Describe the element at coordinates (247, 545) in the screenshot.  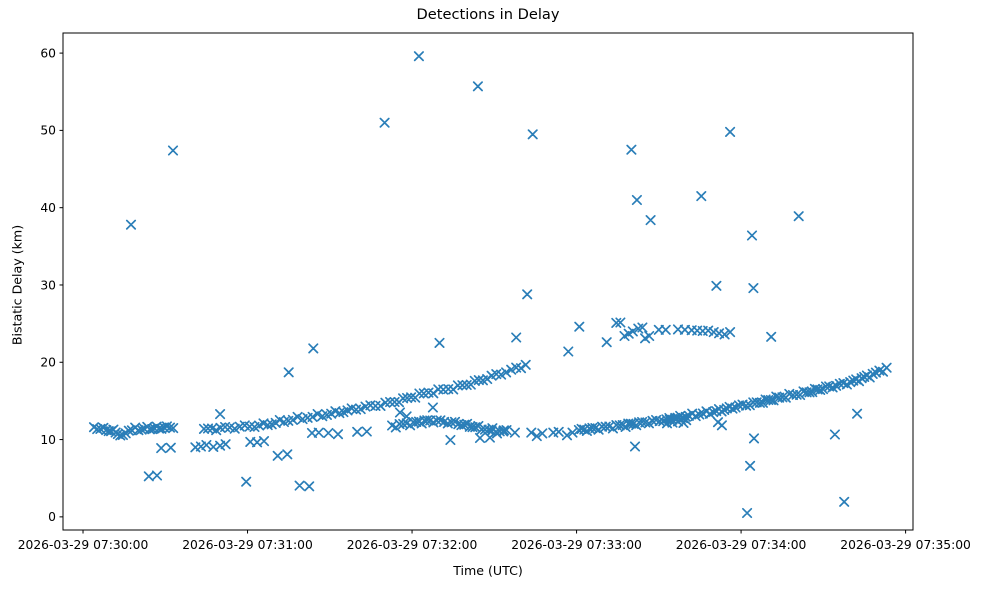
I see `x-tick-label: 2026-03-29 07:31:00` at that location.